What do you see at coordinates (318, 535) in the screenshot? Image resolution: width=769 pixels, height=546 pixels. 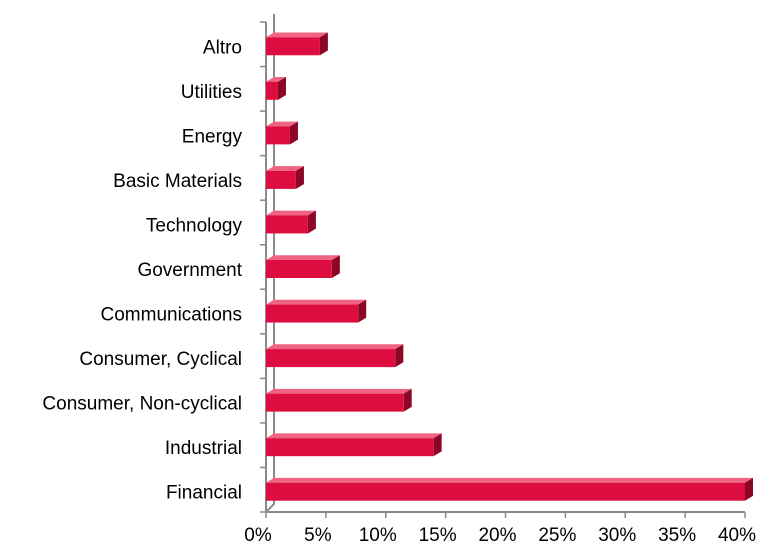 I see `x-tick-label: 5%` at bounding box center [318, 535].